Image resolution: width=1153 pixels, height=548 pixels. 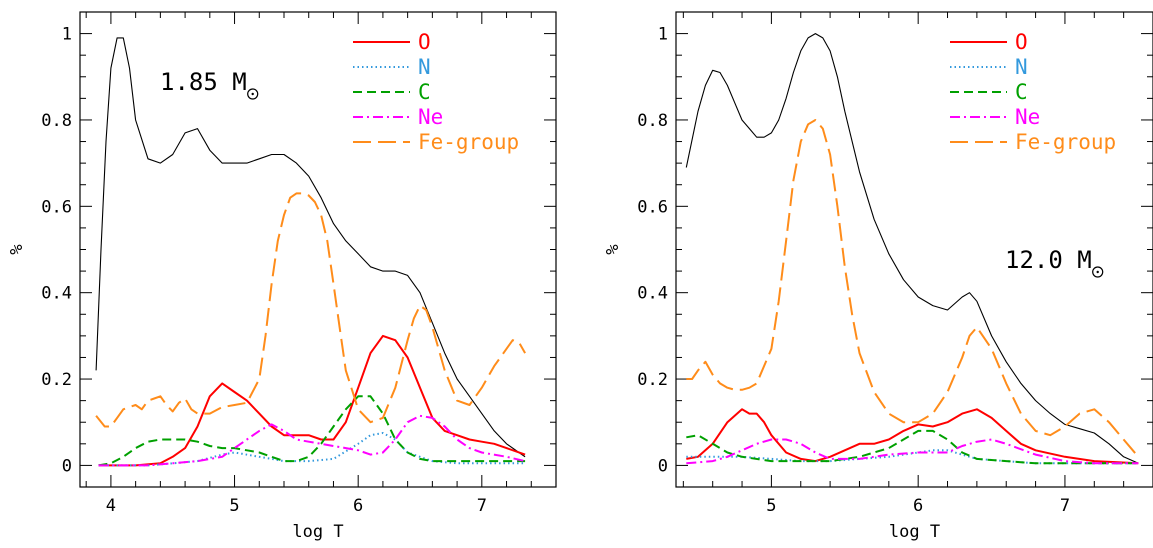 I want to click on x-tick-label: 4, so click(x=111, y=506).